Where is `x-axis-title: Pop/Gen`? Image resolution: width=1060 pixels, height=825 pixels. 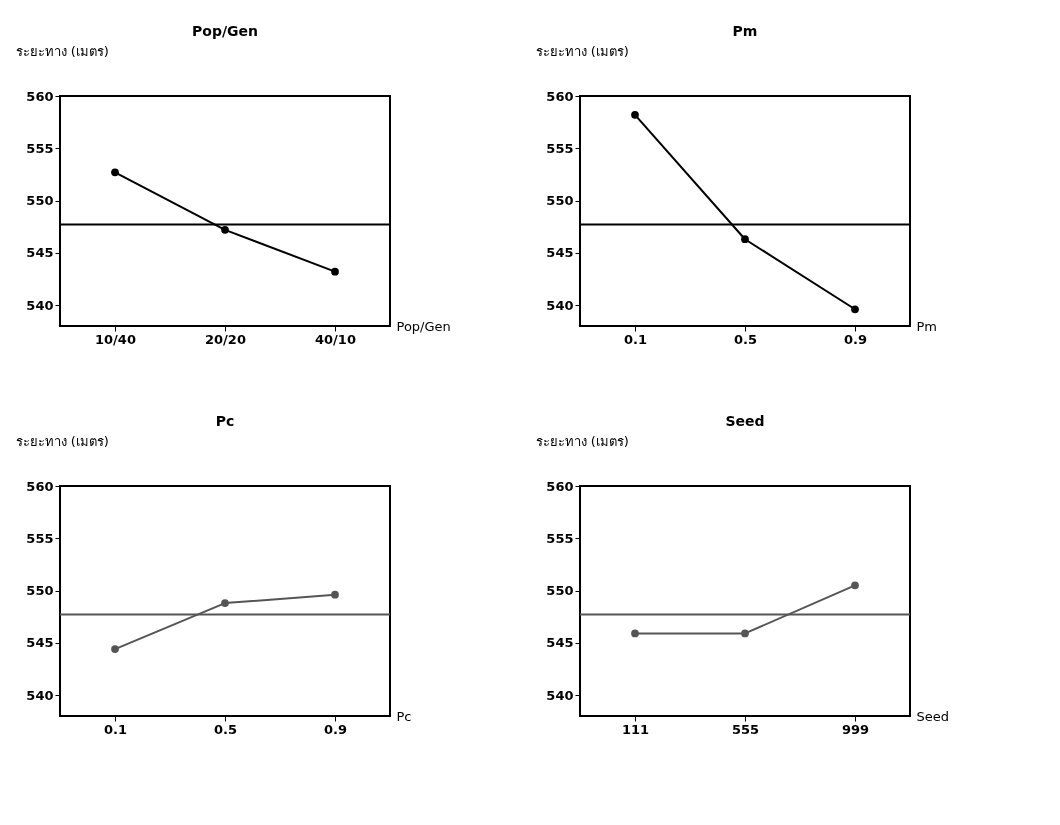
x-axis-title: Pop/Gen is located at coordinates (423, 326).